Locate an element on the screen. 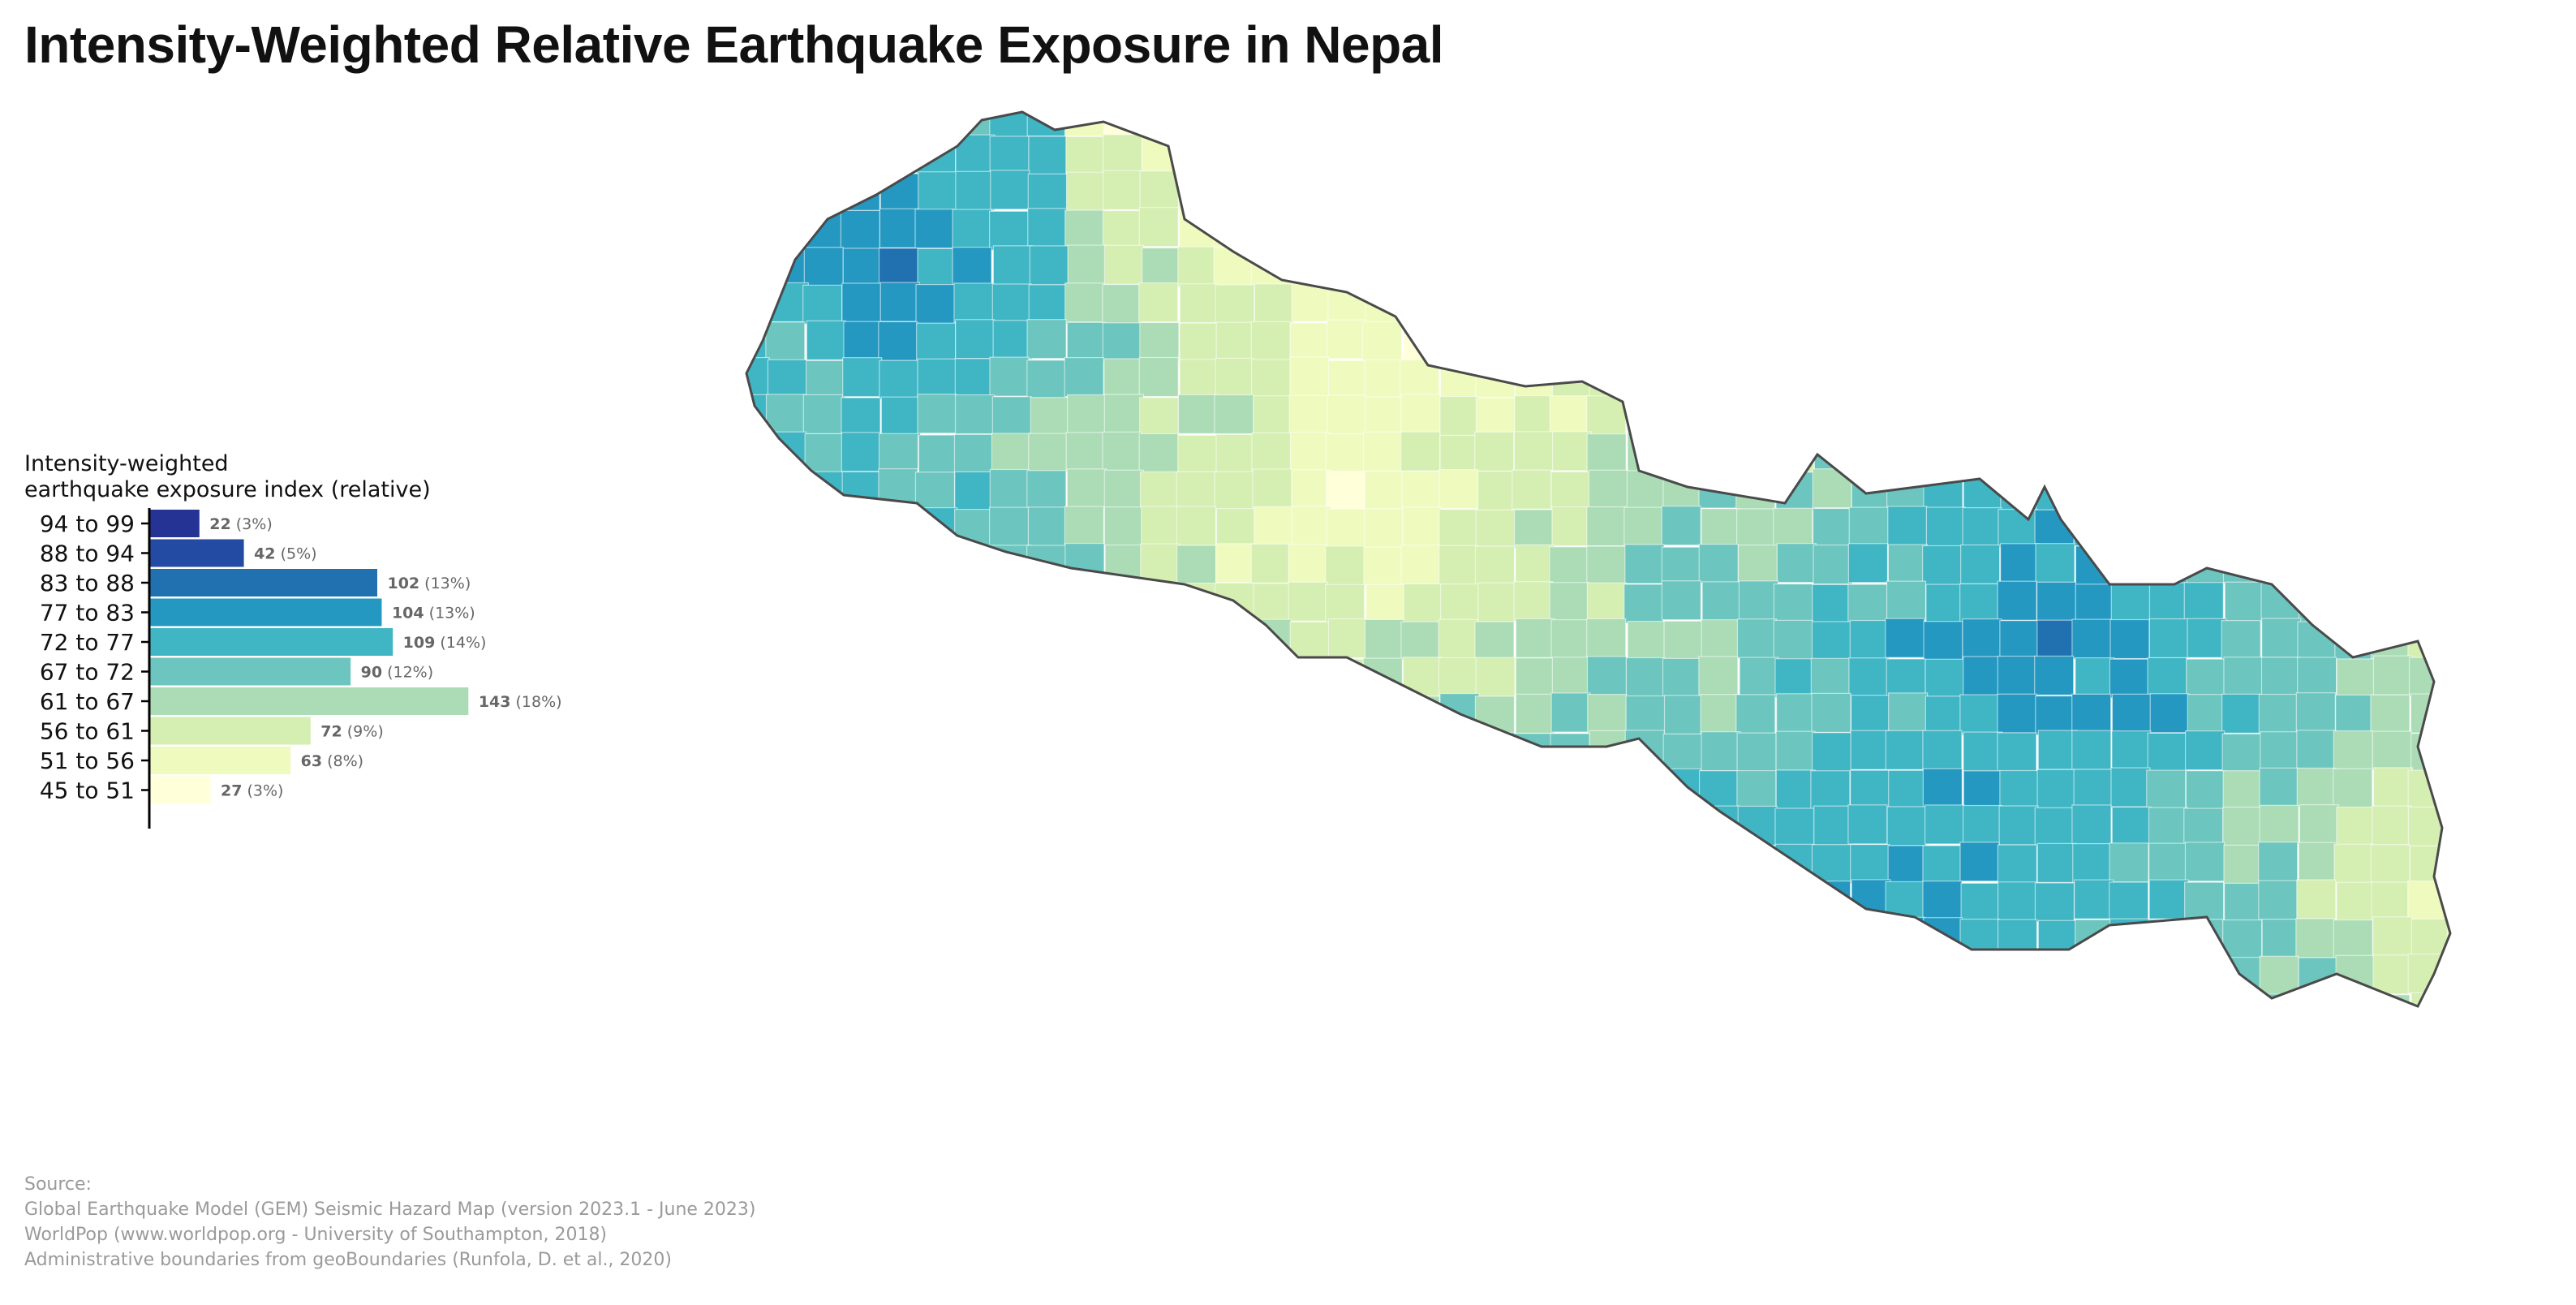  legend-bar-count: 27 (3%) is located at coordinates (252, 791).